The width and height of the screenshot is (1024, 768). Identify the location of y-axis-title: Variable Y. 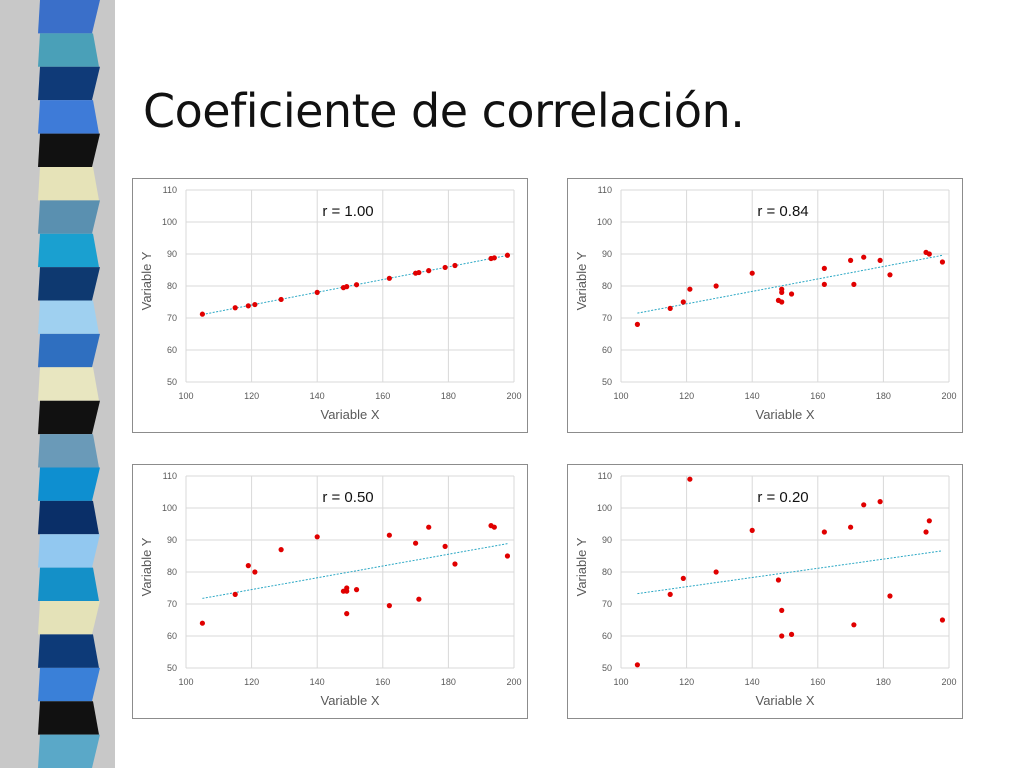
(581, 280).